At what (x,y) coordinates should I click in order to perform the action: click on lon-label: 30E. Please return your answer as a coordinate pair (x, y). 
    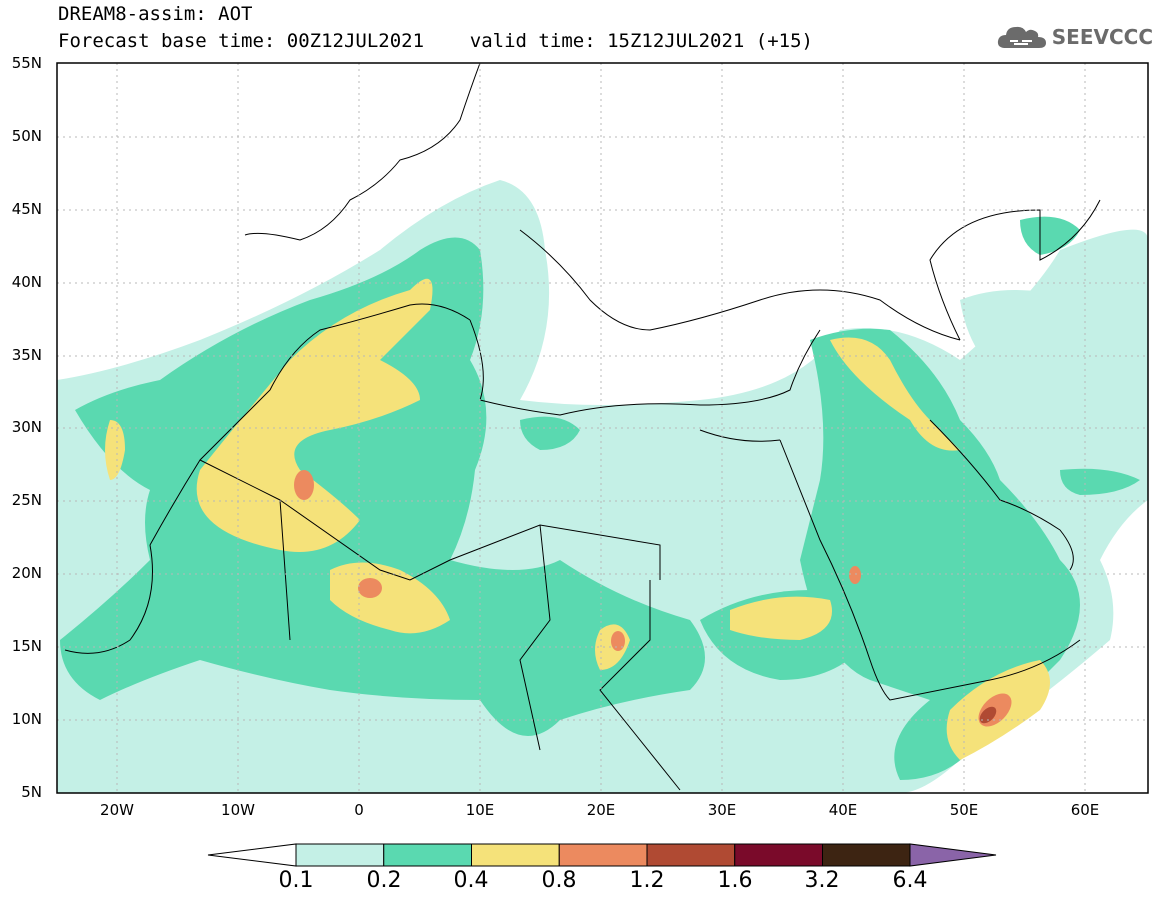
    Looking at the image, I should click on (722, 810).